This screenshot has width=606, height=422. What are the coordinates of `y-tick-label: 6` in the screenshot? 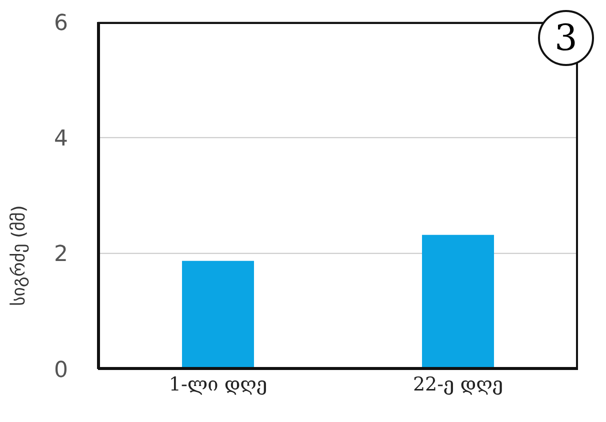 It's located at (61, 23).